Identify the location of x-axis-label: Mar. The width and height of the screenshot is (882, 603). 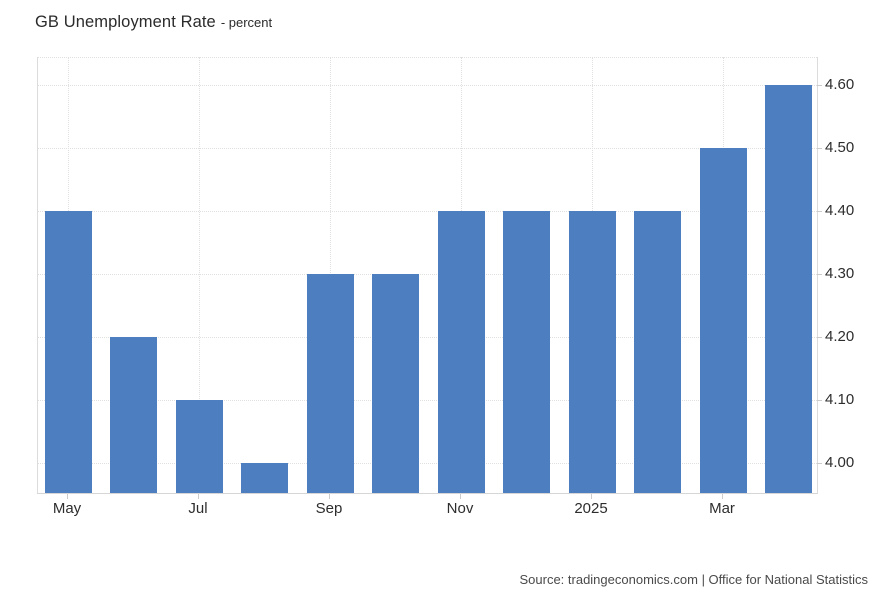
(722, 508).